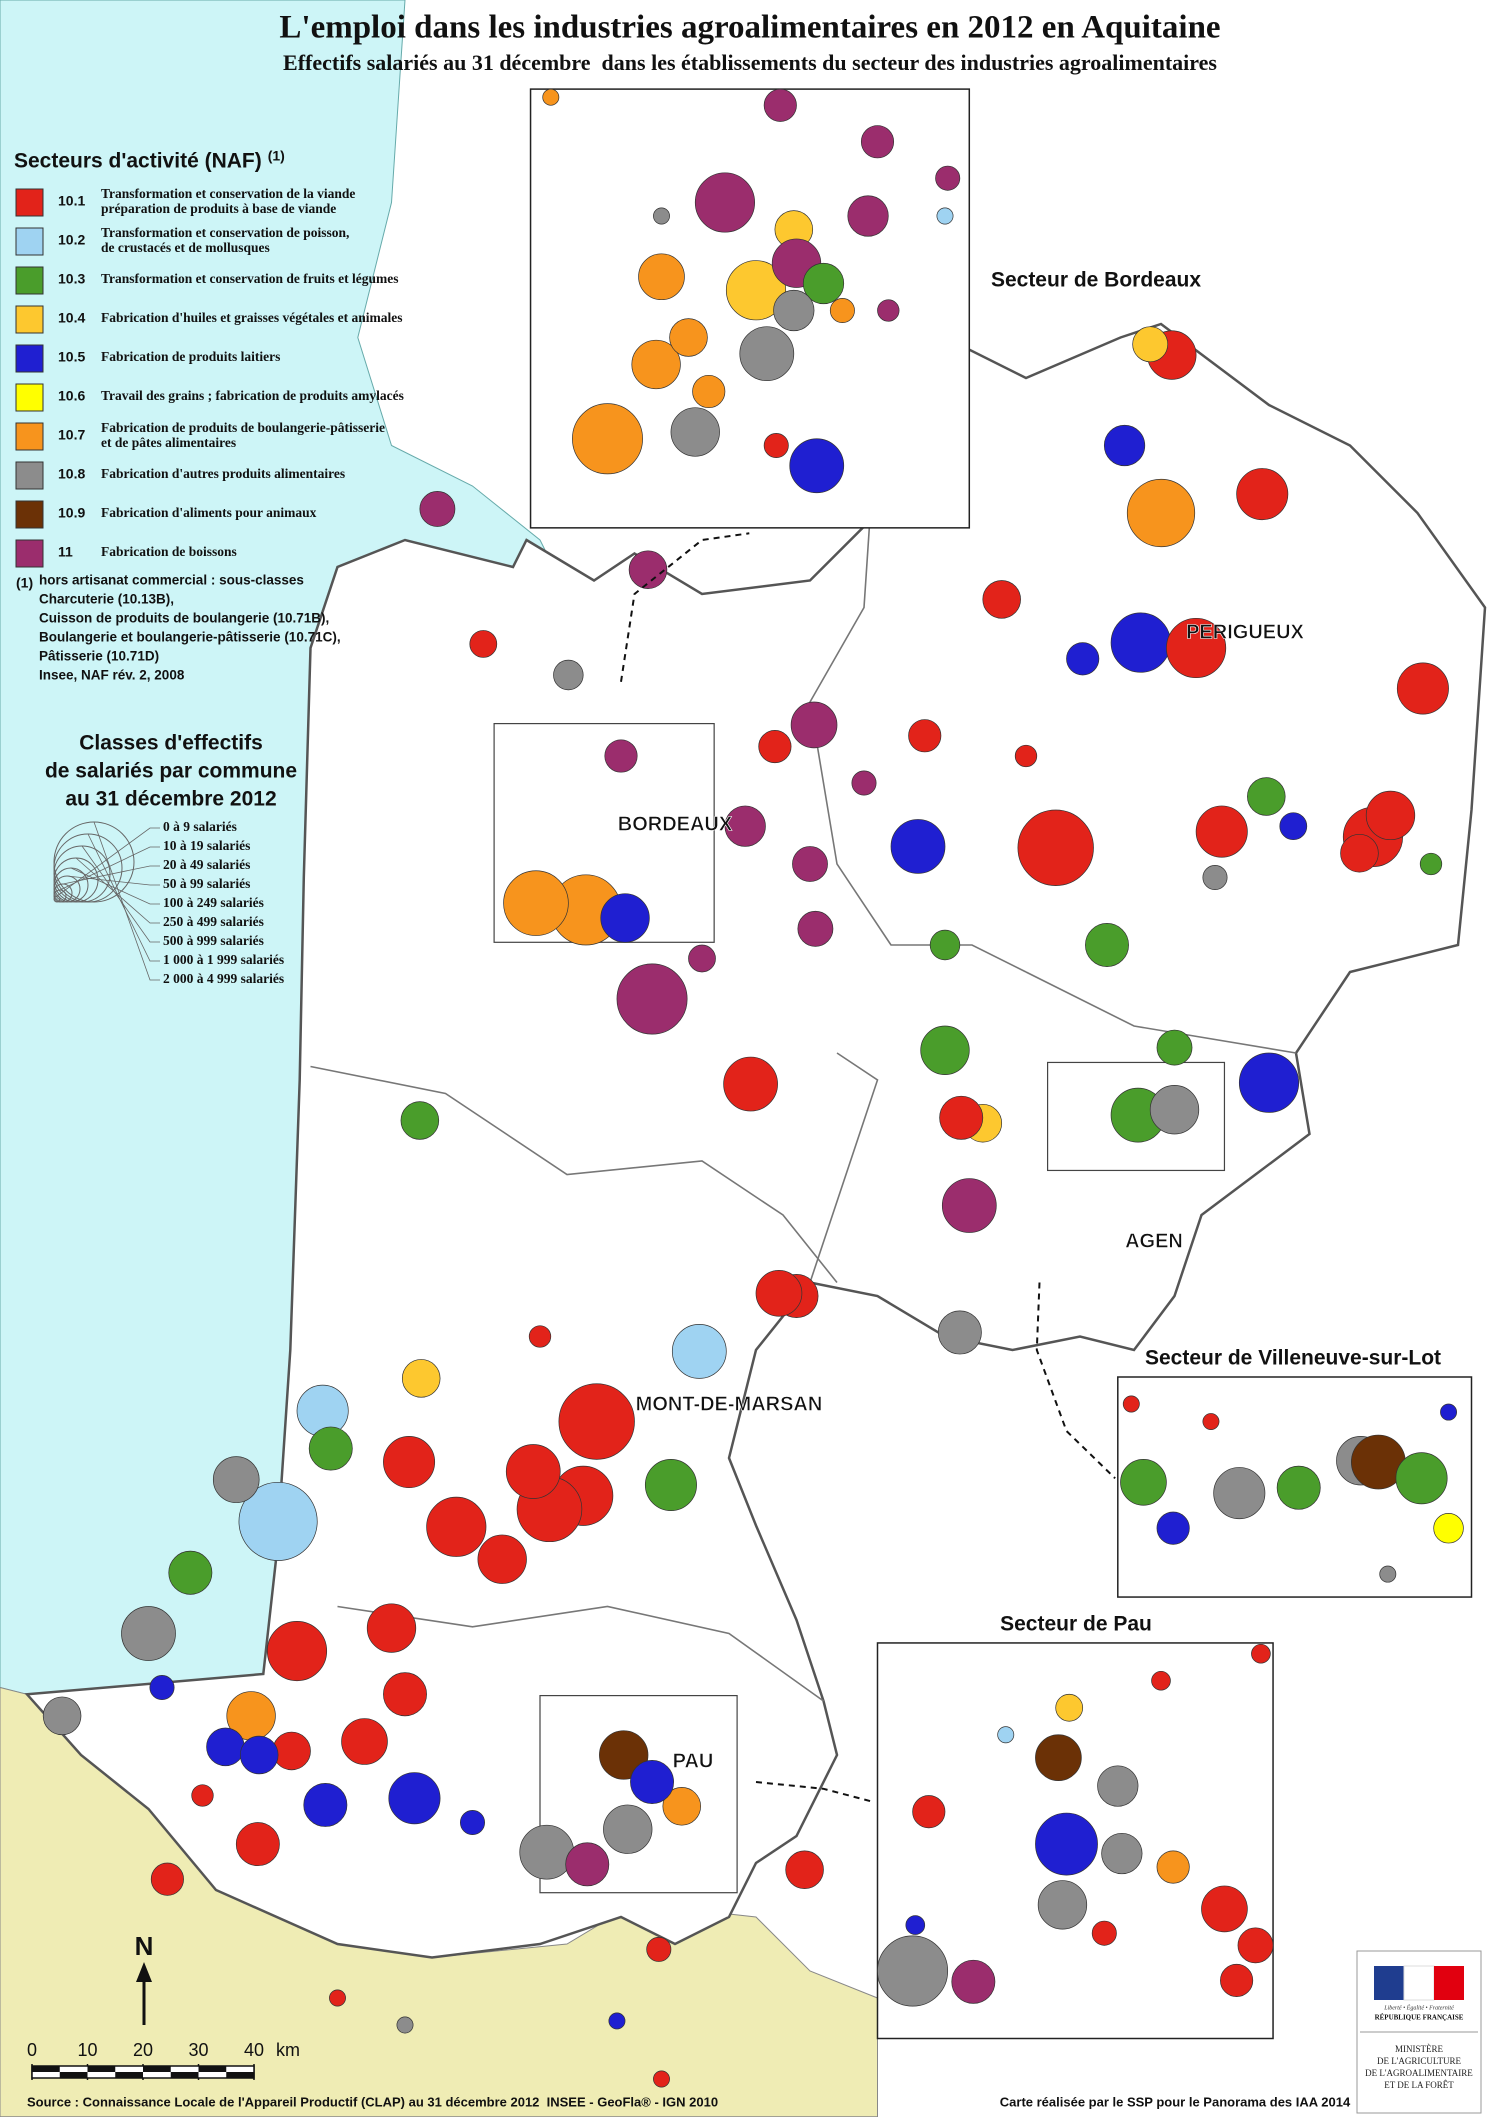 This screenshot has height=2117, width=1500. Describe the element at coordinates (190, 356) in the screenshot. I see `legend-label: Fabrication de produits laitiers` at that location.